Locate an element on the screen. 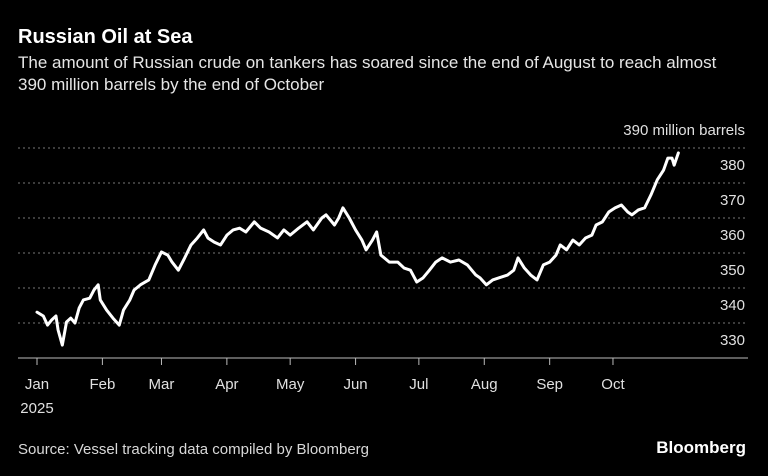 Image resolution: width=768 pixels, height=476 pixels. y-tick-label: 360 is located at coordinates (732, 235).